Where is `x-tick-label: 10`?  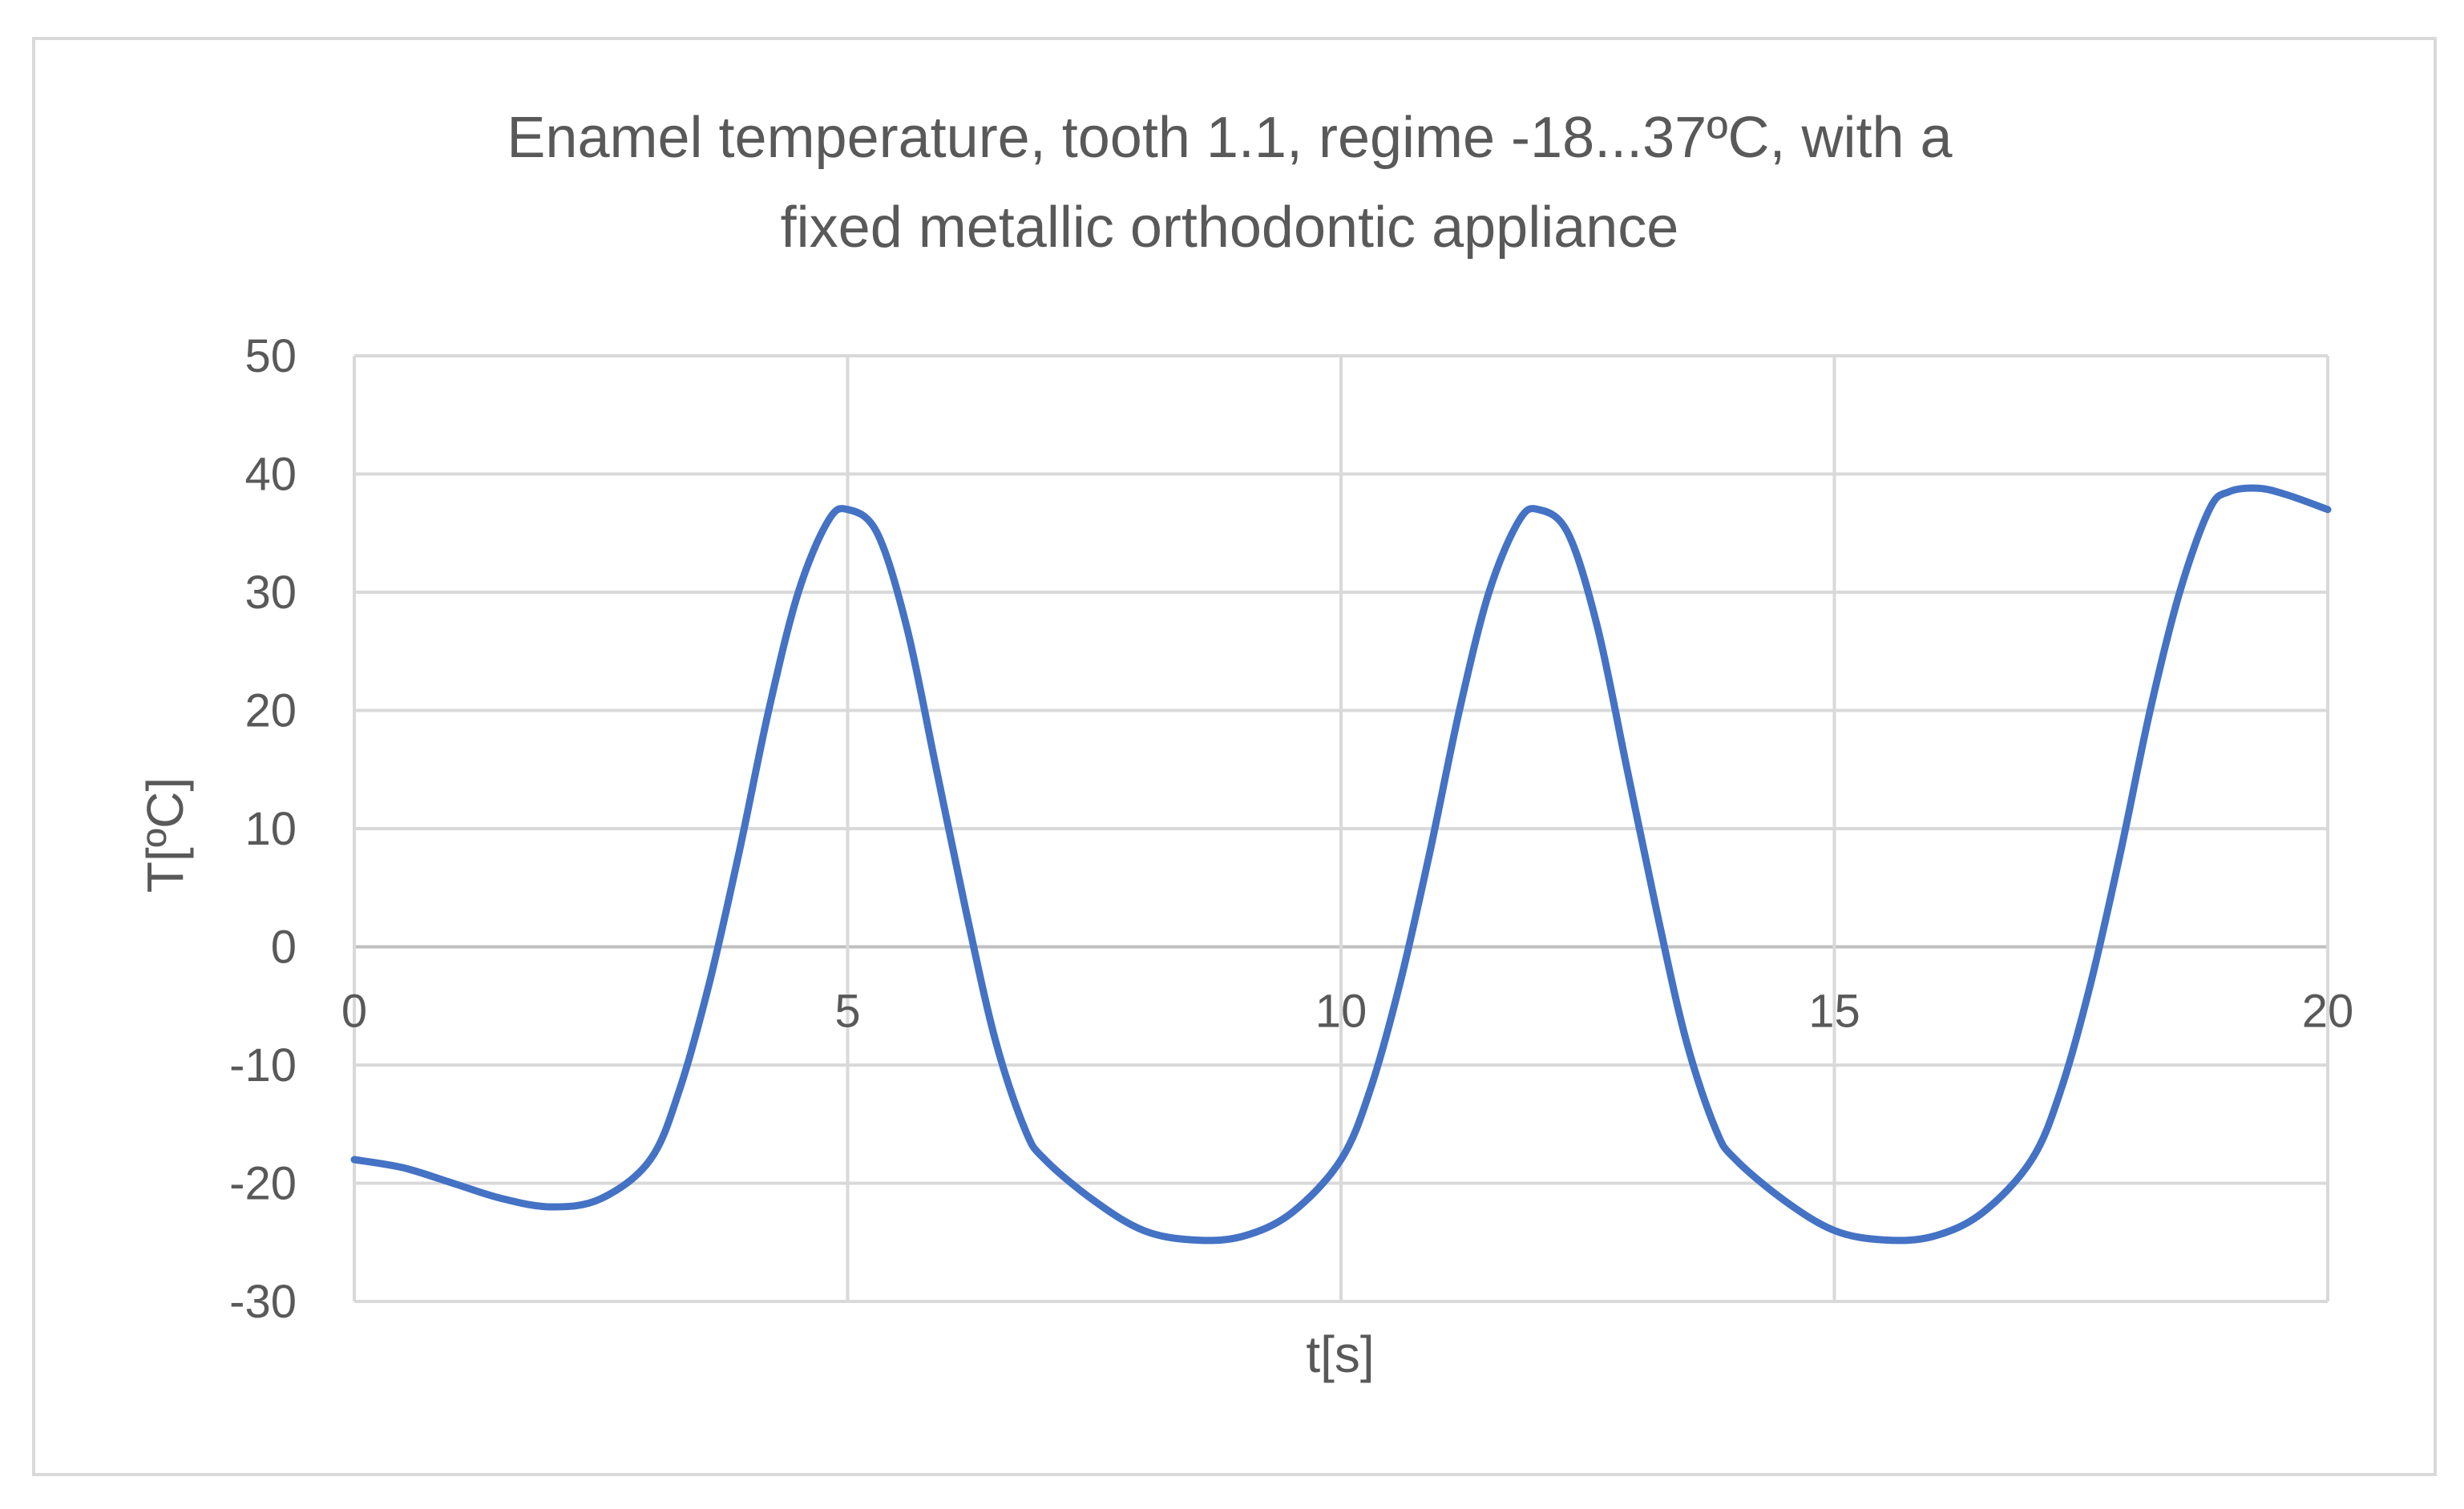 x-tick-label: 10 is located at coordinates (1341, 1012).